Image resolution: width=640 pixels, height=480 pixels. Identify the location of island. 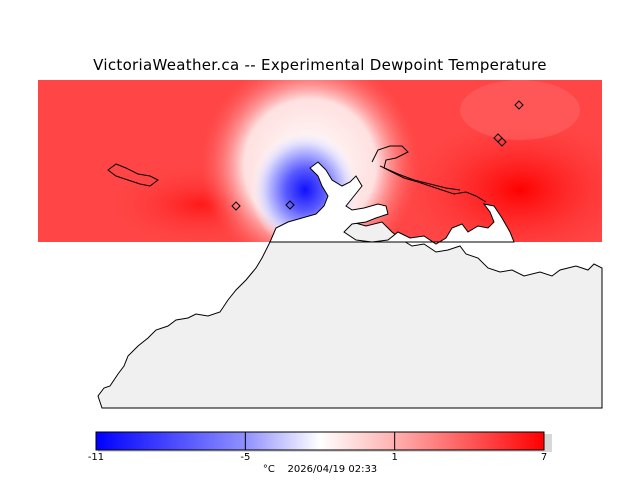
(133, 175).